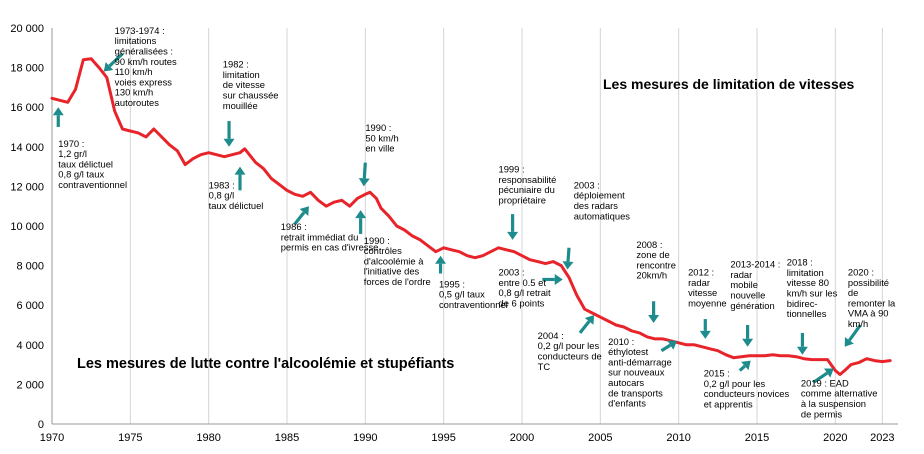 The width and height of the screenshot is (924, 454). I want to click on annotation-line: permis en cas d'ivresse, so click(330, 247).